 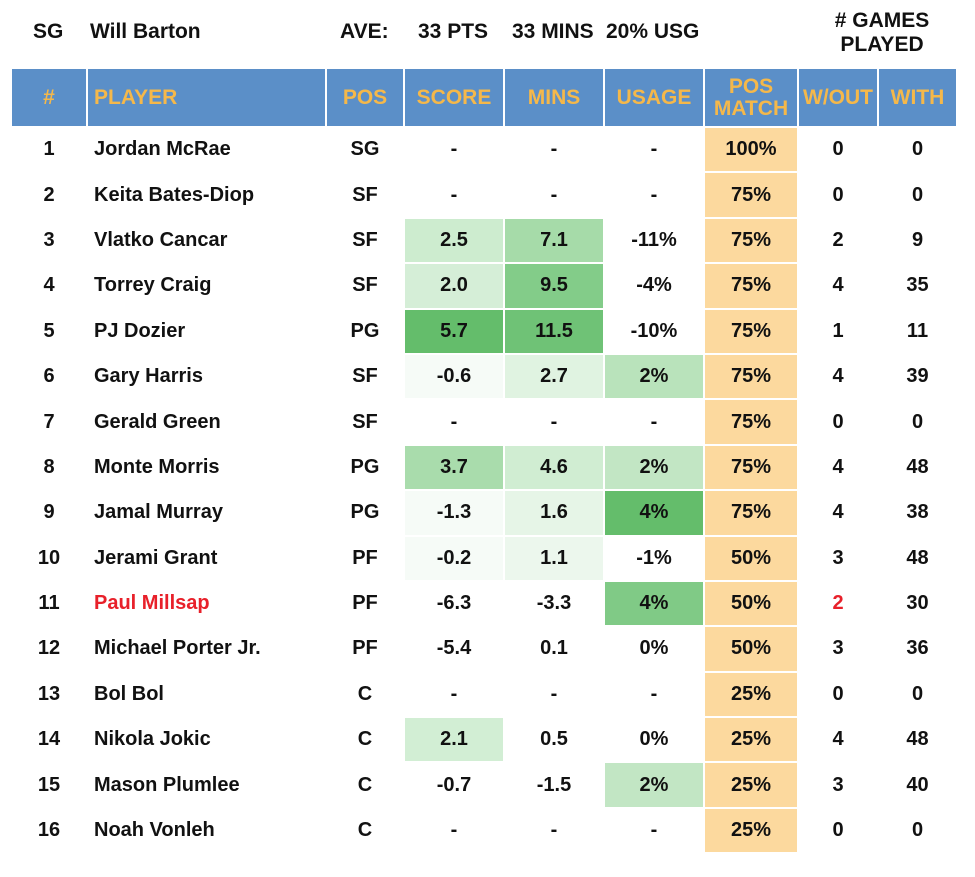 What do you see at coordinates (49, 830) in the screenshot?
I see `cell-num: 16` at bounding box center [49, 830].